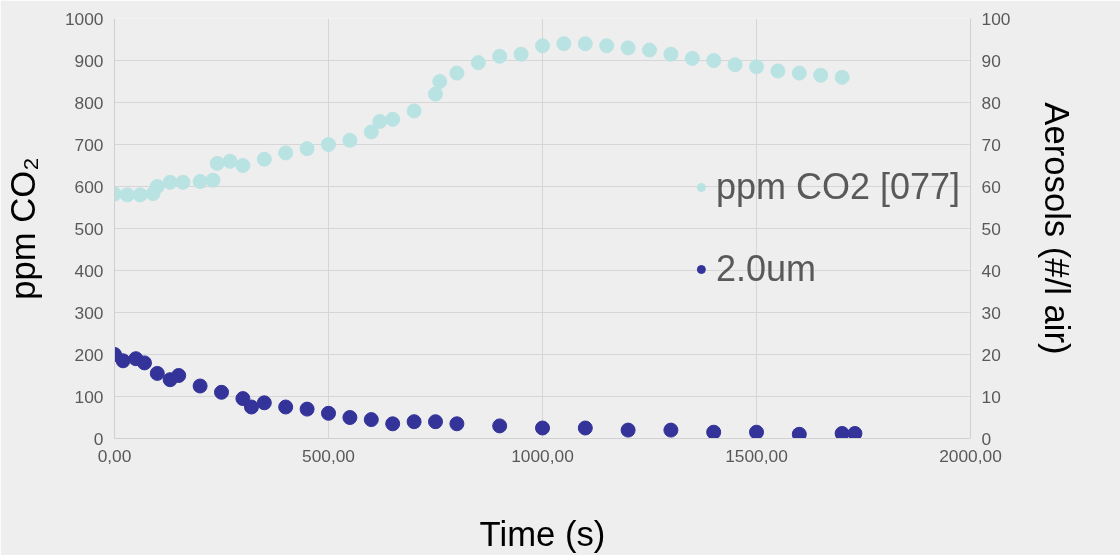 The image size is (1120, 555). Describe the element at coordinates (22, 228) in the screenshot. I see `y-axis-title: ppm CO₂` at that location.